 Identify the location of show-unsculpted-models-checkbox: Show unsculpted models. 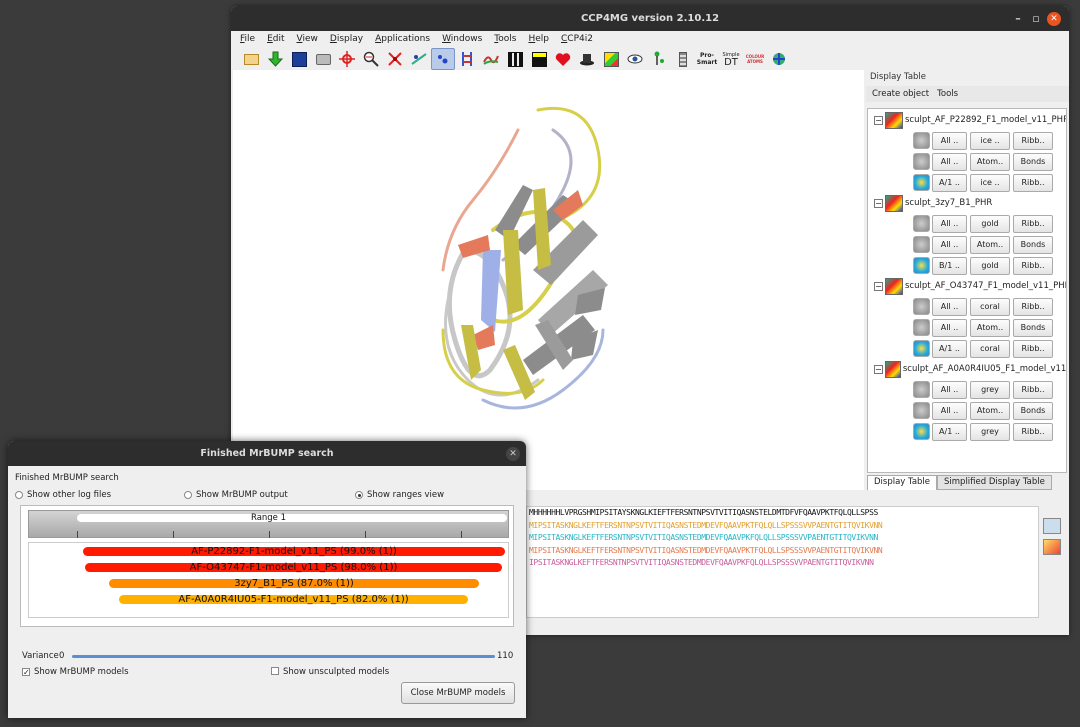
(330, 672).